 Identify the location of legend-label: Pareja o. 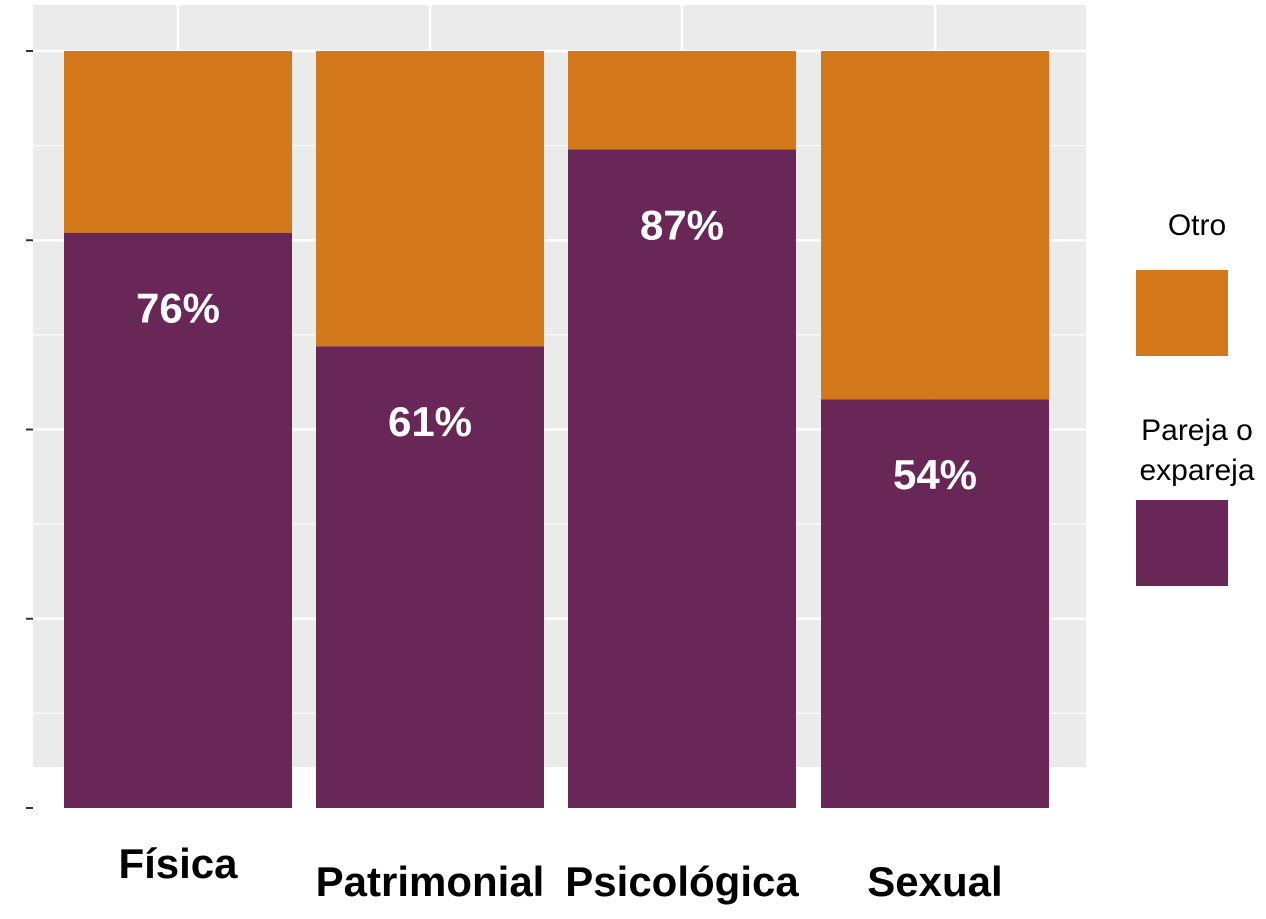
(1197, 430).